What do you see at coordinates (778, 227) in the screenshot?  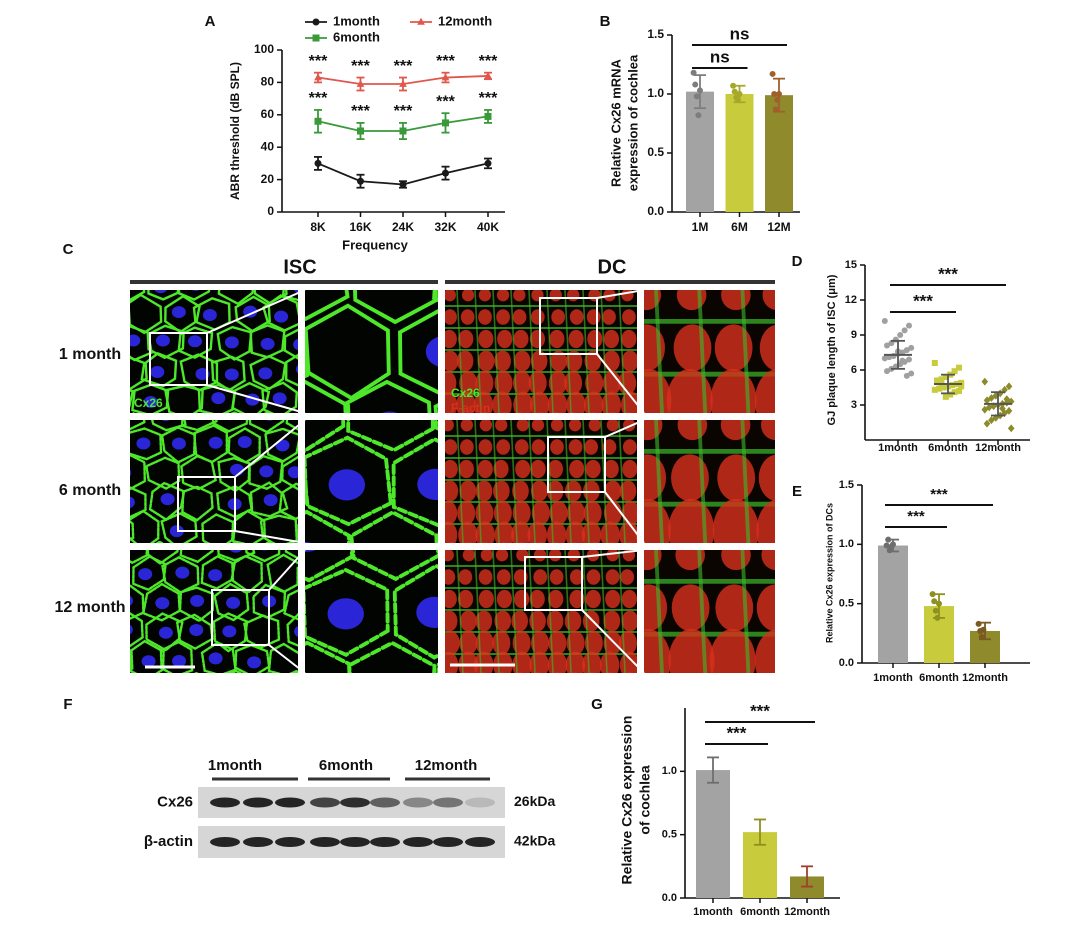 I see `x-tick-label: 12M` at bounding box center [778, 227].